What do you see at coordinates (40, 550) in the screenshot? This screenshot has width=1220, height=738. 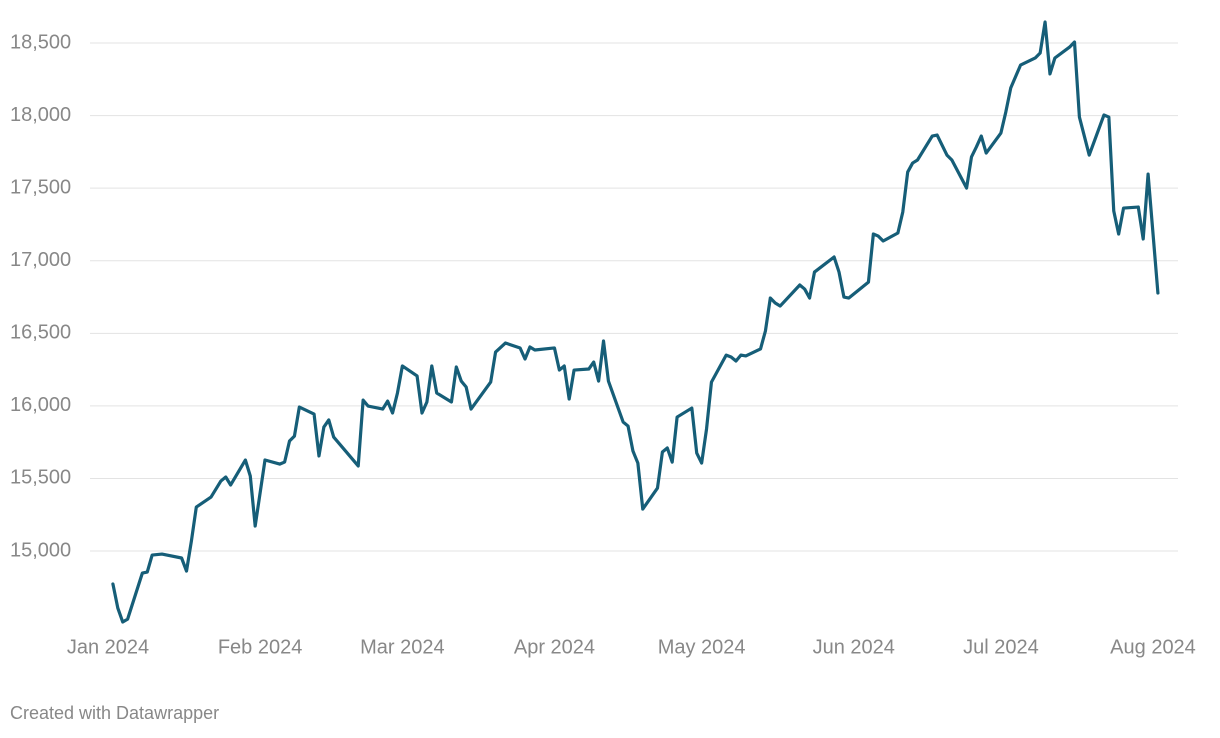 I see `y-tick-label: 15,000` at bounding box center [40, 550].